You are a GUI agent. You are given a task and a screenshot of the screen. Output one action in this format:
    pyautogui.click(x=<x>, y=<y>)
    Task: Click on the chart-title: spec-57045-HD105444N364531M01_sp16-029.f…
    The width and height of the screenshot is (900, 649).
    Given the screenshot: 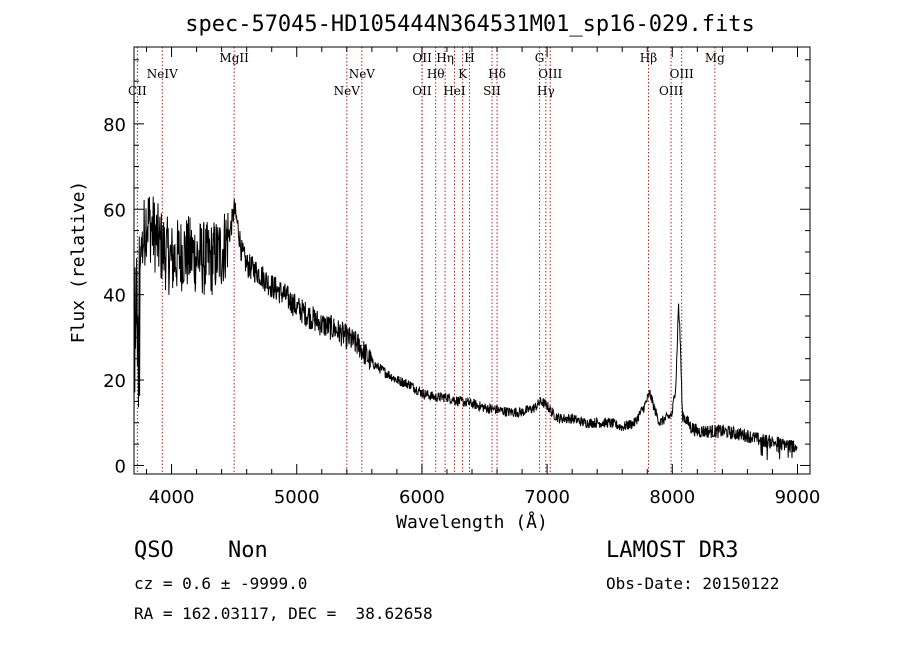 What is the action you would take?
    pyautogui.click(x=470, y=24)
    